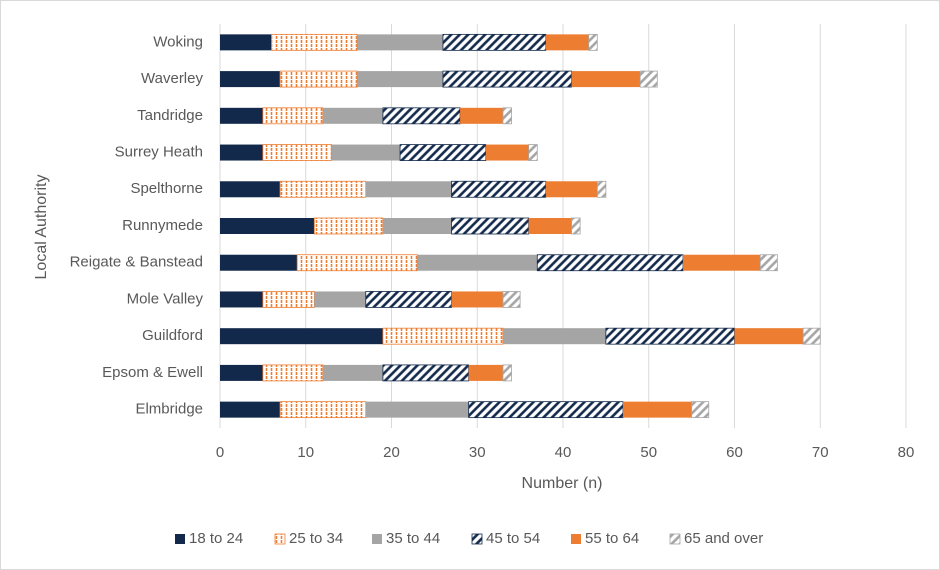 The image size is (940, 570). What do you see at coordinates (723, 538) in the screenshot?
I see `legend-label: 65 and over` at bounding box center [723, 538].